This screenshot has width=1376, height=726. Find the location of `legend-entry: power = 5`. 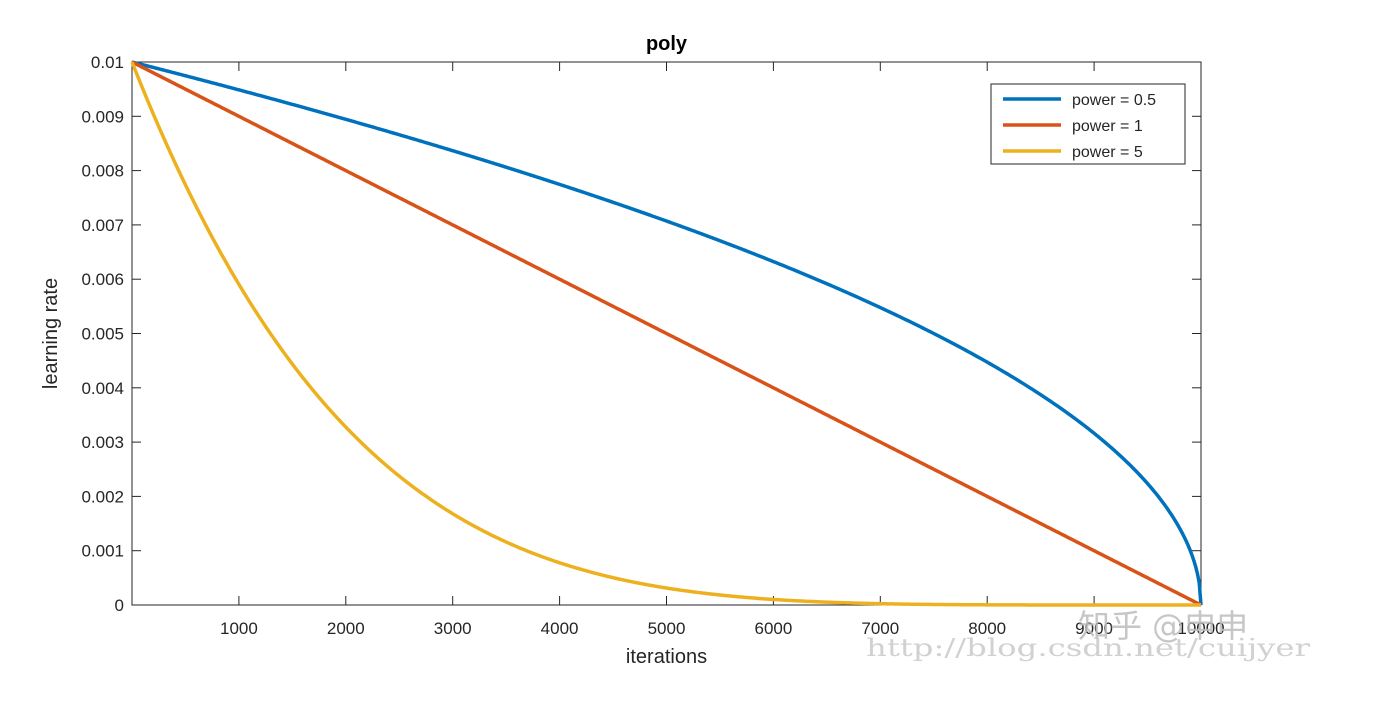

legend-entry: power = 5 is located at coordinates (1107, 152).